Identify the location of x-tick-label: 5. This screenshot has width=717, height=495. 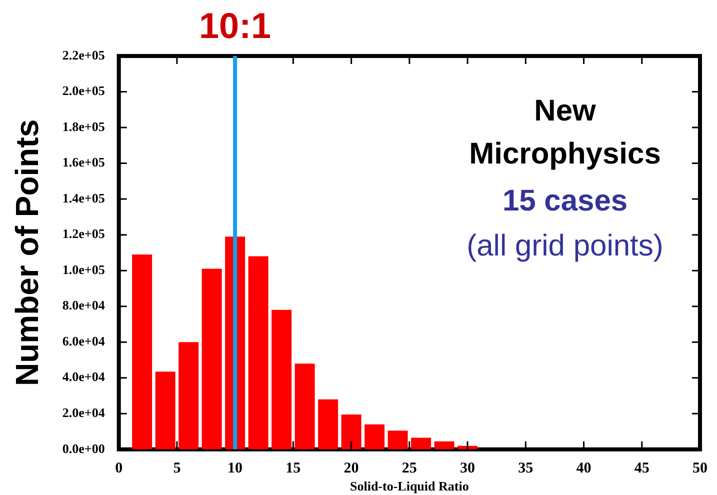
(177, 468).